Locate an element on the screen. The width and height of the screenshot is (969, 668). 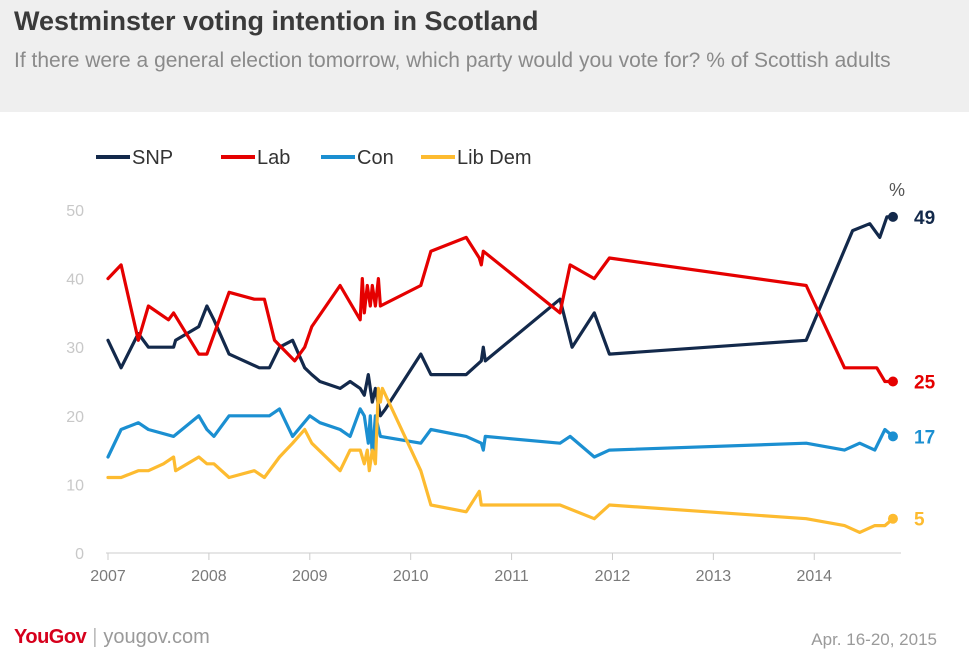
x-axis: 2007 2008 2009 2010 2011 2012 2013 2014 is located at coordinates (495, 568).